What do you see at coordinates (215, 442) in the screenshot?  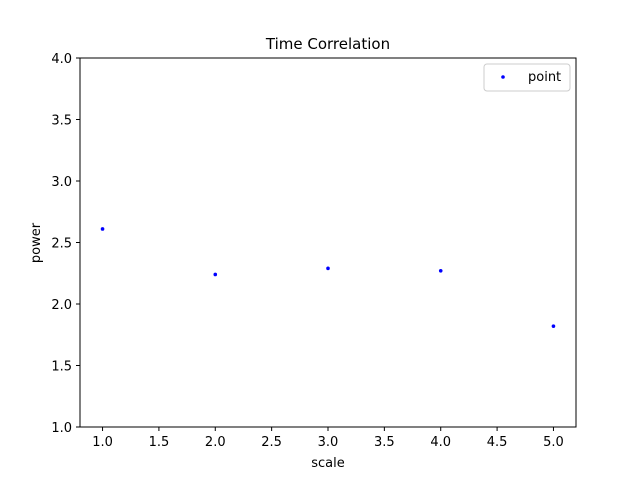 I see `x-tick-label: 2.0` at bounding box center [215, 442].